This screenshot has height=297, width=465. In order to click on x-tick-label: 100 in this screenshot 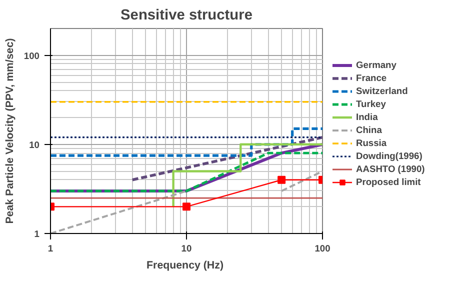, I will do `click(322, 249)`.